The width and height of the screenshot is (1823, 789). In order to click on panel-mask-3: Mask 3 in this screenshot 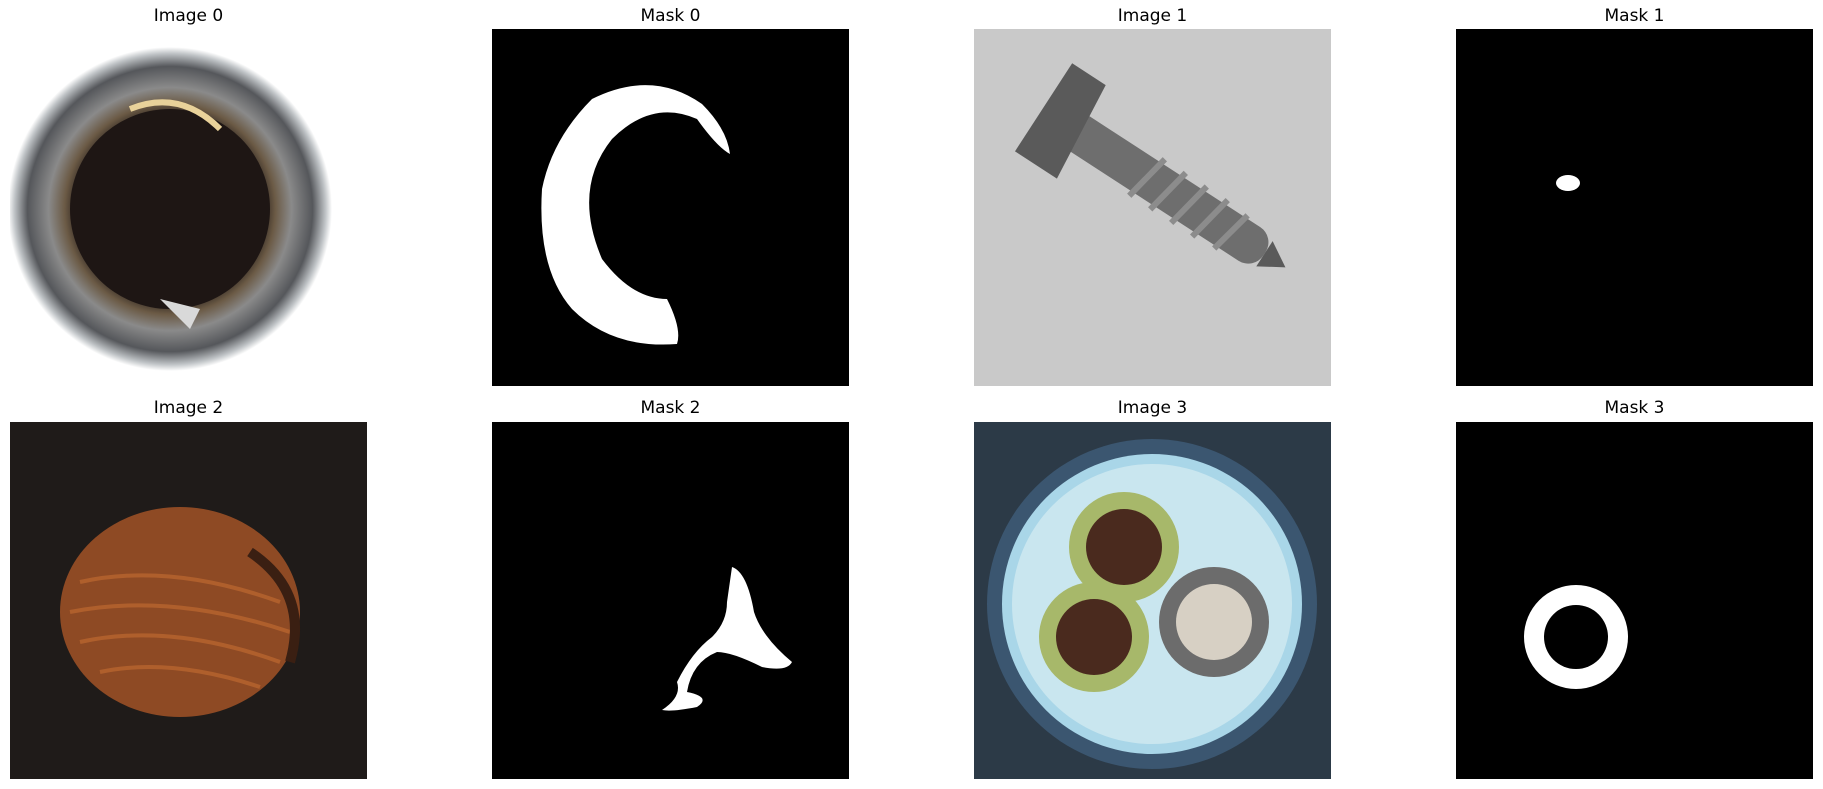, I will do `click(1634, 586)`.